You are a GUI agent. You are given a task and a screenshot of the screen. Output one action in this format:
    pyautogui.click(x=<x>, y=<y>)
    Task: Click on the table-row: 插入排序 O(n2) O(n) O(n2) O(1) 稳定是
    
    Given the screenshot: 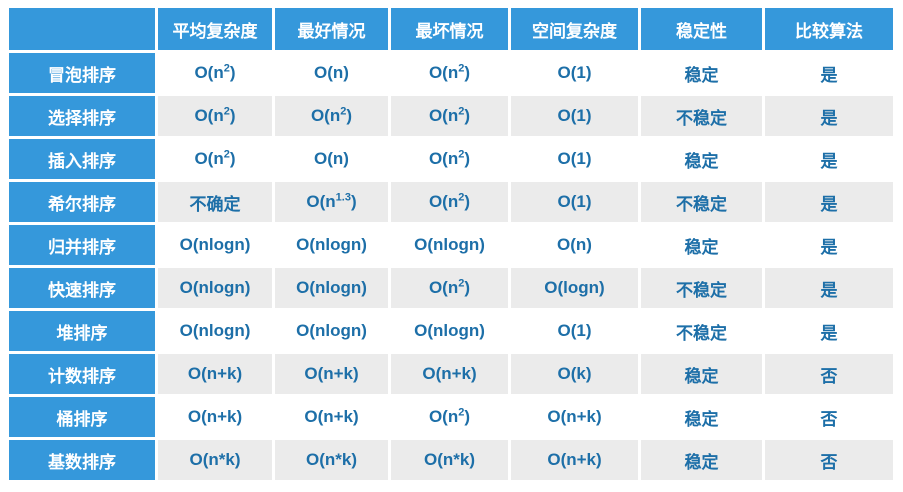 What is the action you would take?
    pyautogui.click(x=451, y=159)
    